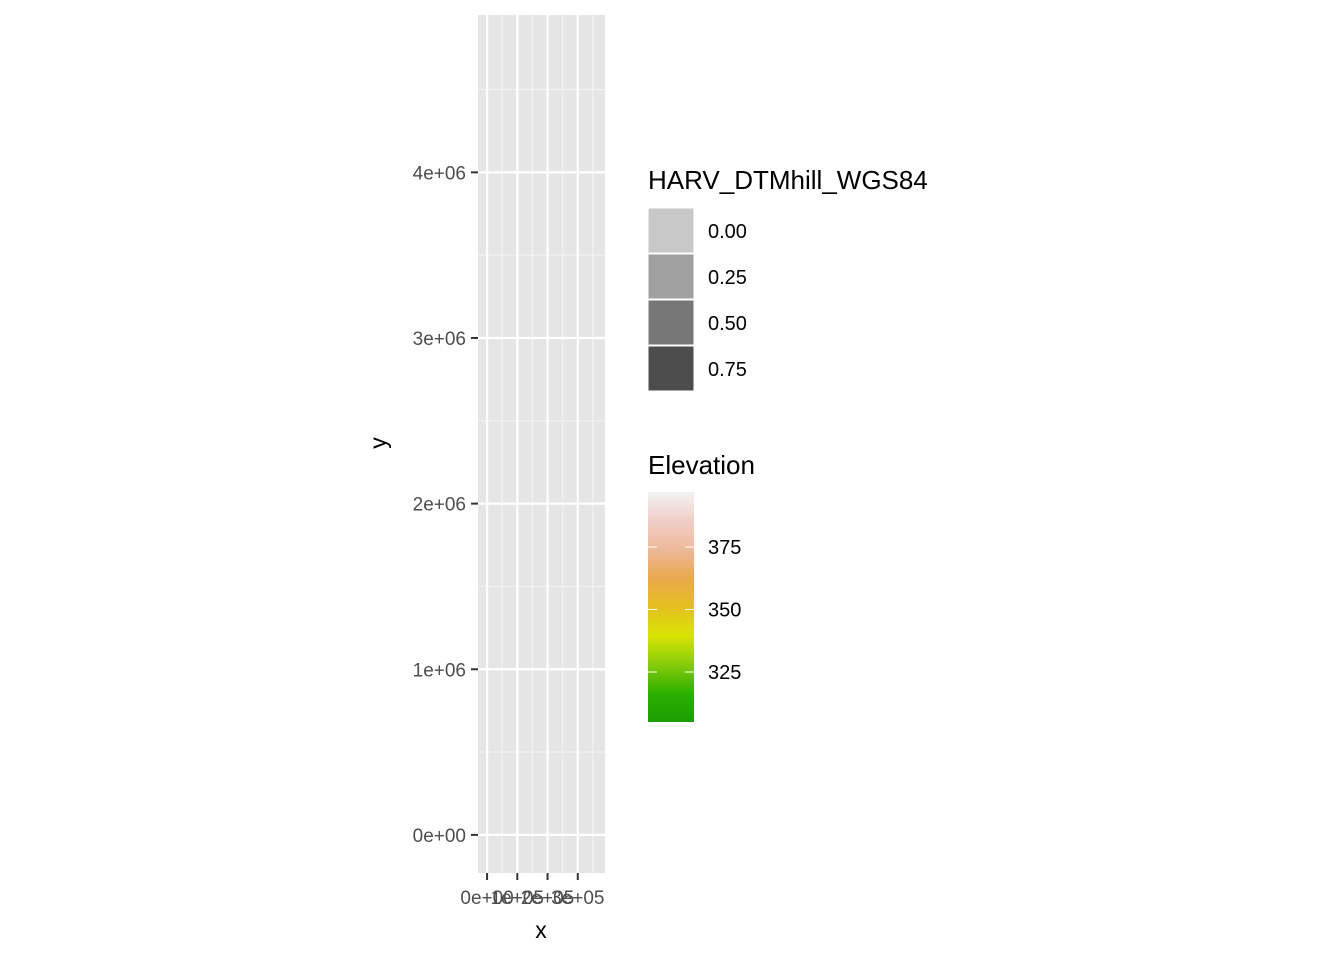 The width and height of the screenshot is (1344, 960). Describe the element at coordinates (727, 370) in the screenshot. I see `legend-alpha-label: 0.75` at that location.